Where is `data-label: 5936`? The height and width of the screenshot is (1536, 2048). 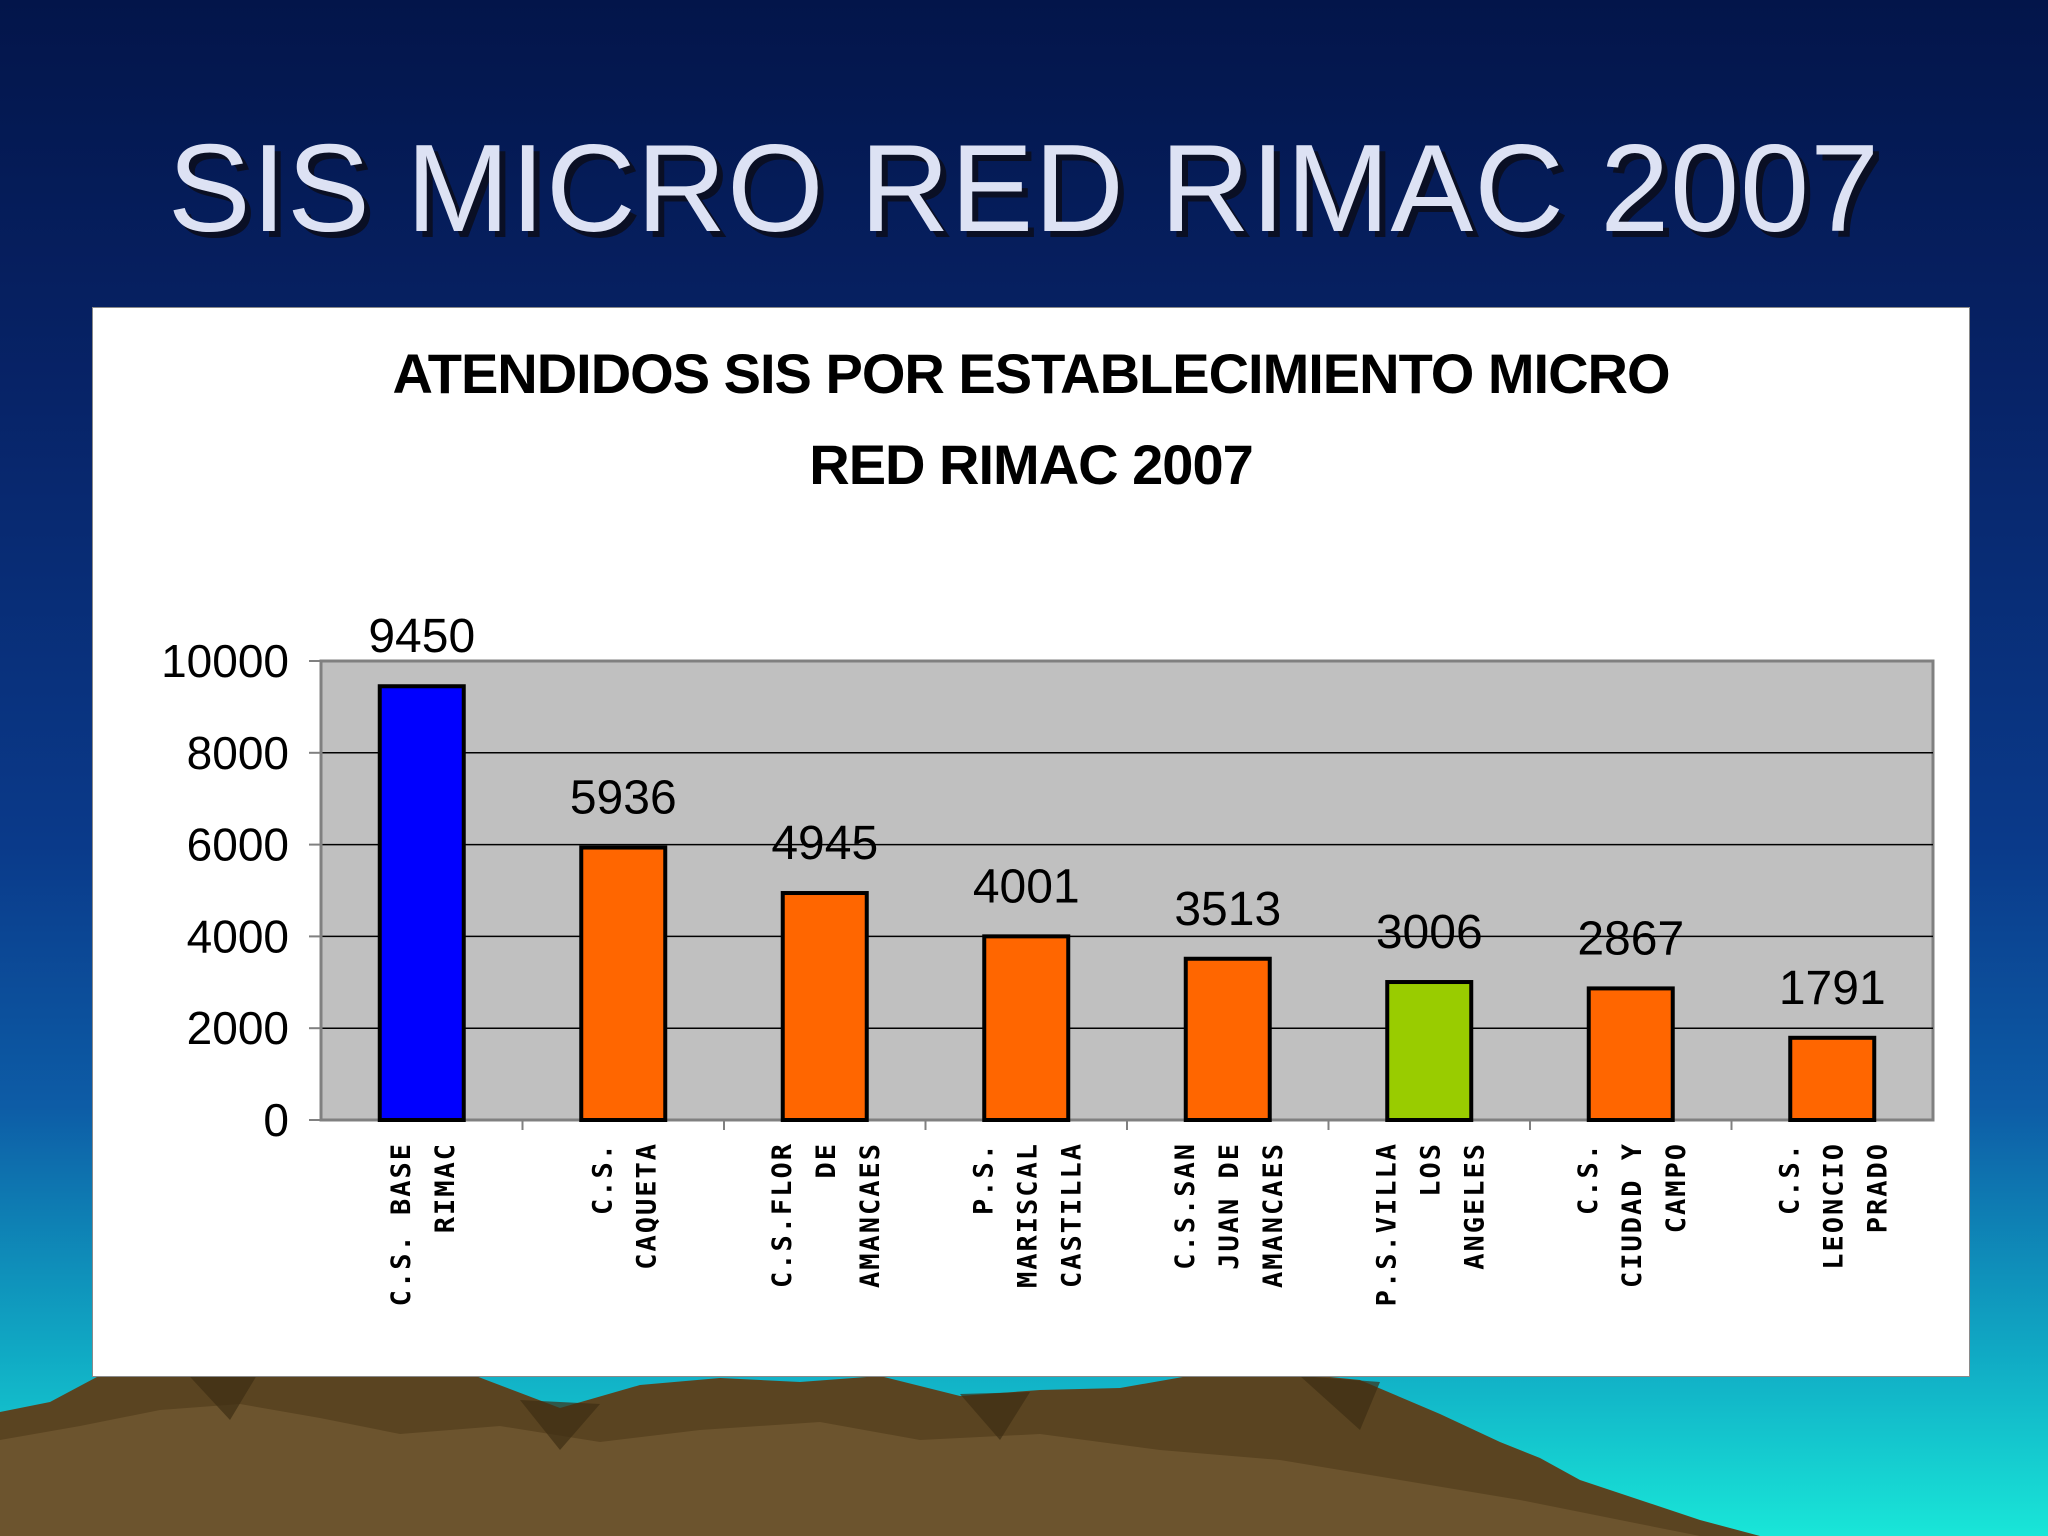 data-label: 5936 is located at coordinates (623, 798).